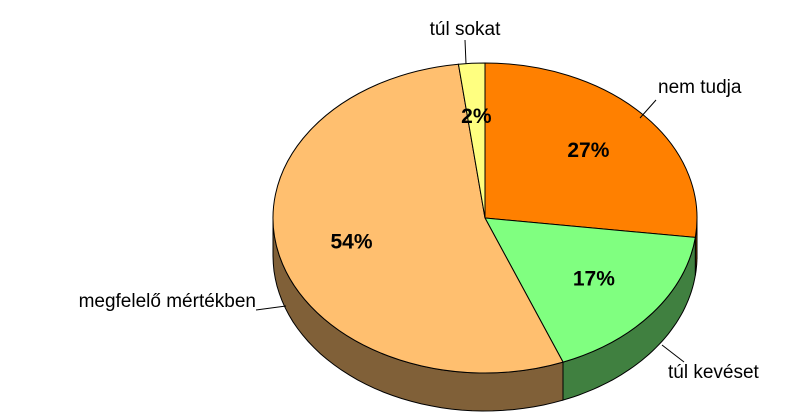 Image resolution: width=810 pixels, height=412 pixels. I want to click on value-label: 27%, so click(588, 150).